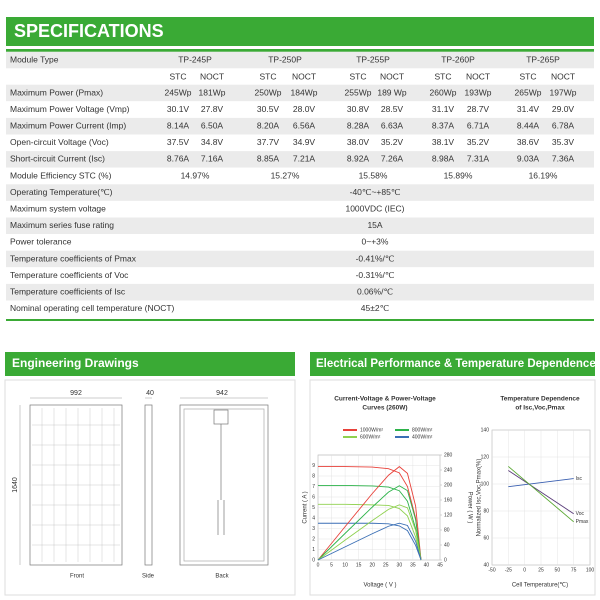 This screenshot has width=600, height=600. I want to click on x-tick-label: -25, so click(508, 570).